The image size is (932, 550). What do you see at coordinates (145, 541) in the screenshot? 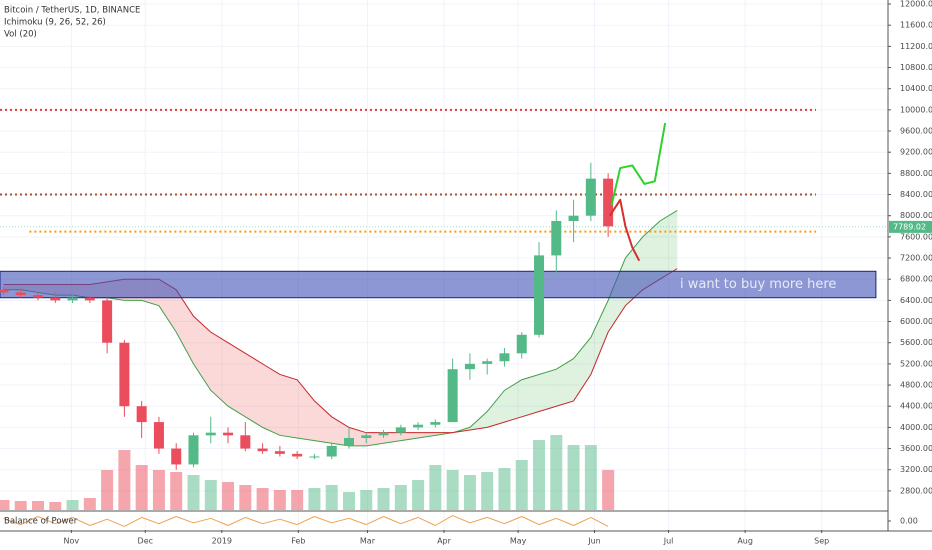
I see `x-tick-label: Dec` at bounding box center [145, 541].